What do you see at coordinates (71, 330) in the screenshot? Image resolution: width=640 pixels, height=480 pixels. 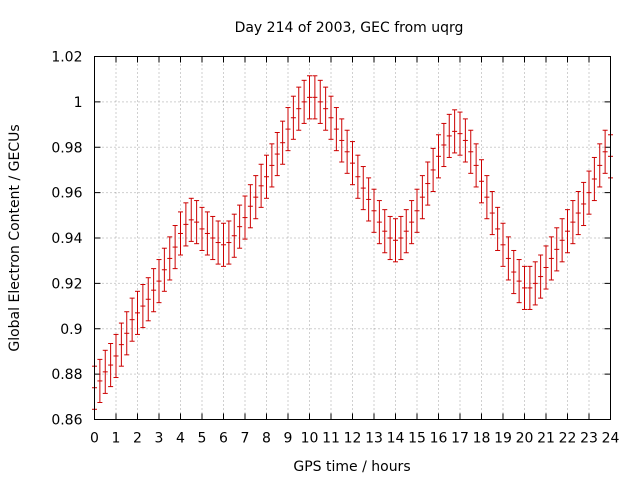 I see `y-tick-label: 0.9` at bounding box center [71, 330].